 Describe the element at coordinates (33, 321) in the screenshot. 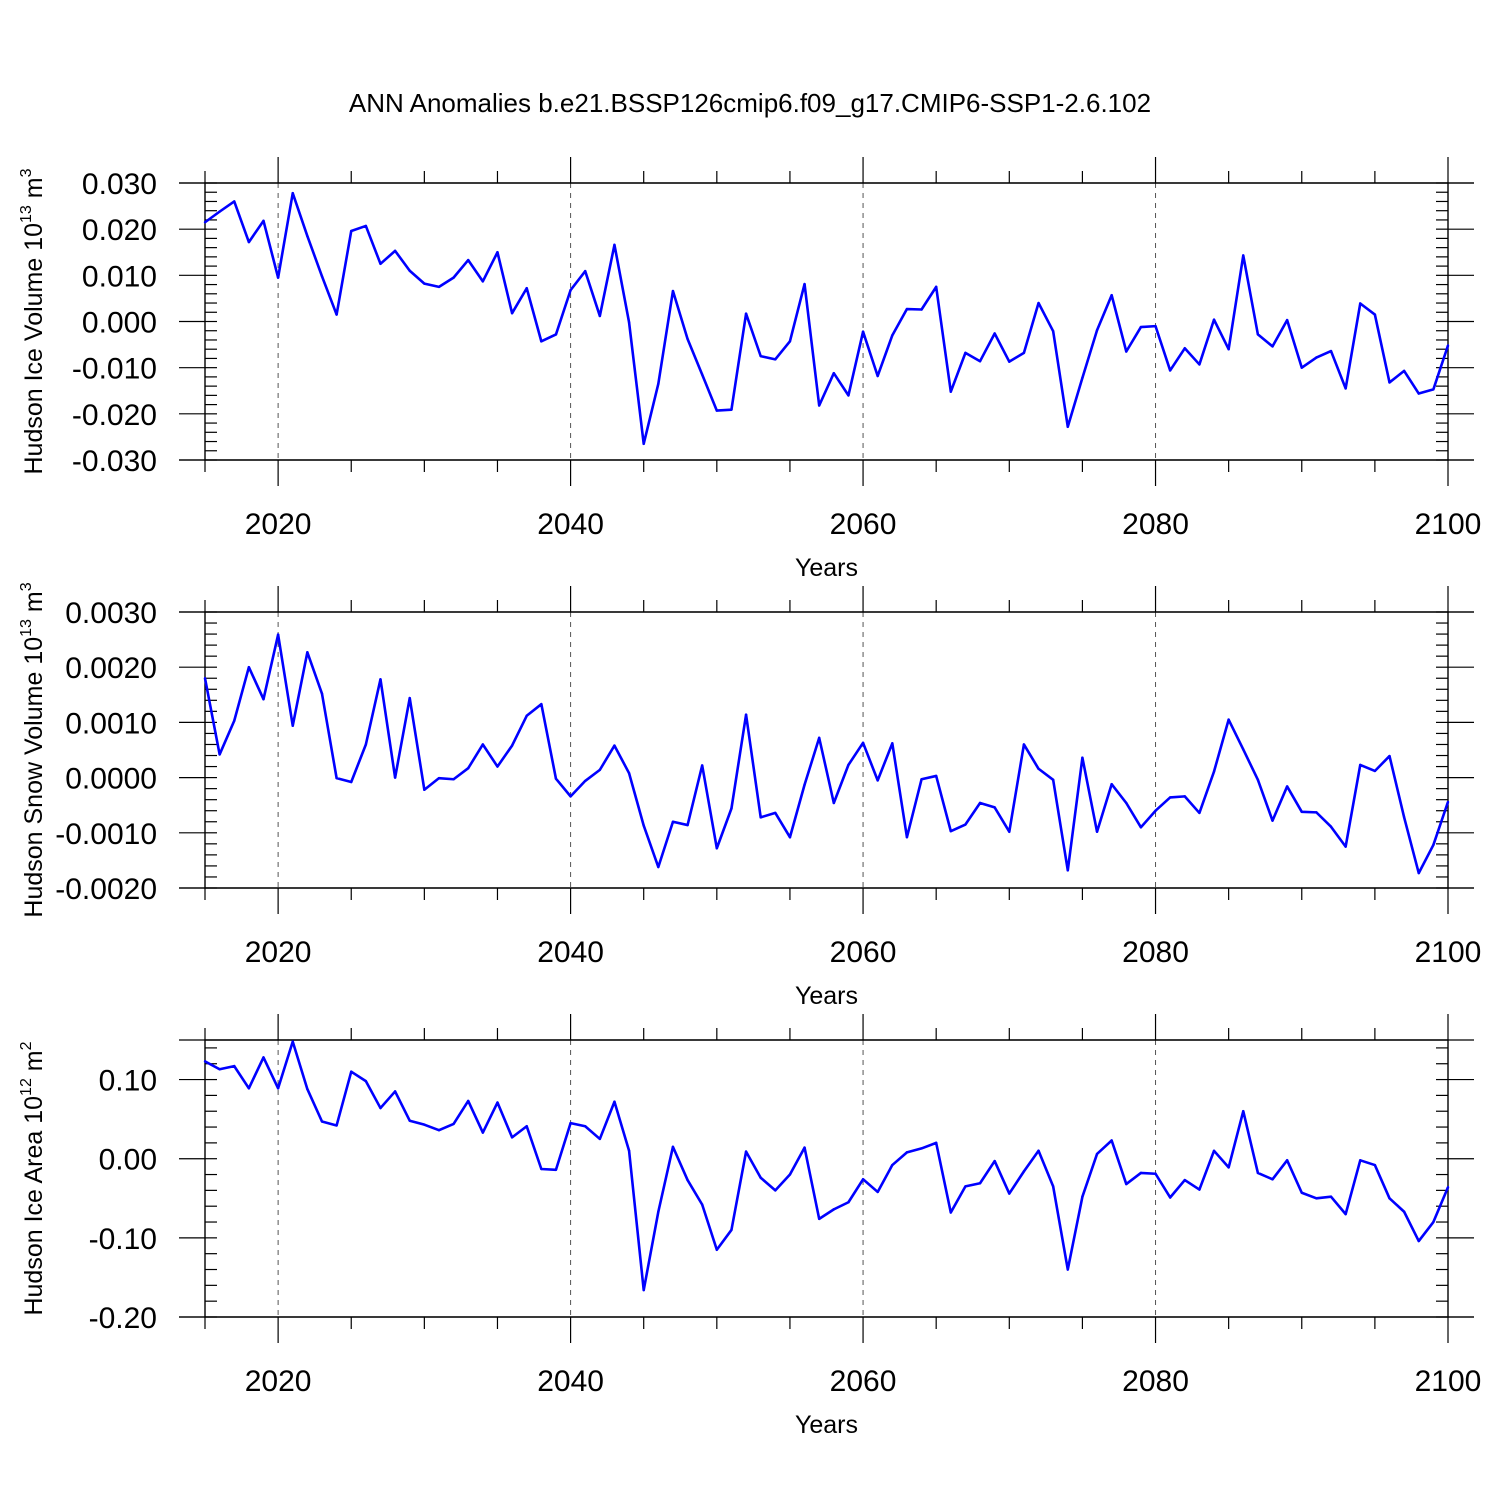

I see `y-axis-label: Hudson Ice Volume 1013 m3` at that location.